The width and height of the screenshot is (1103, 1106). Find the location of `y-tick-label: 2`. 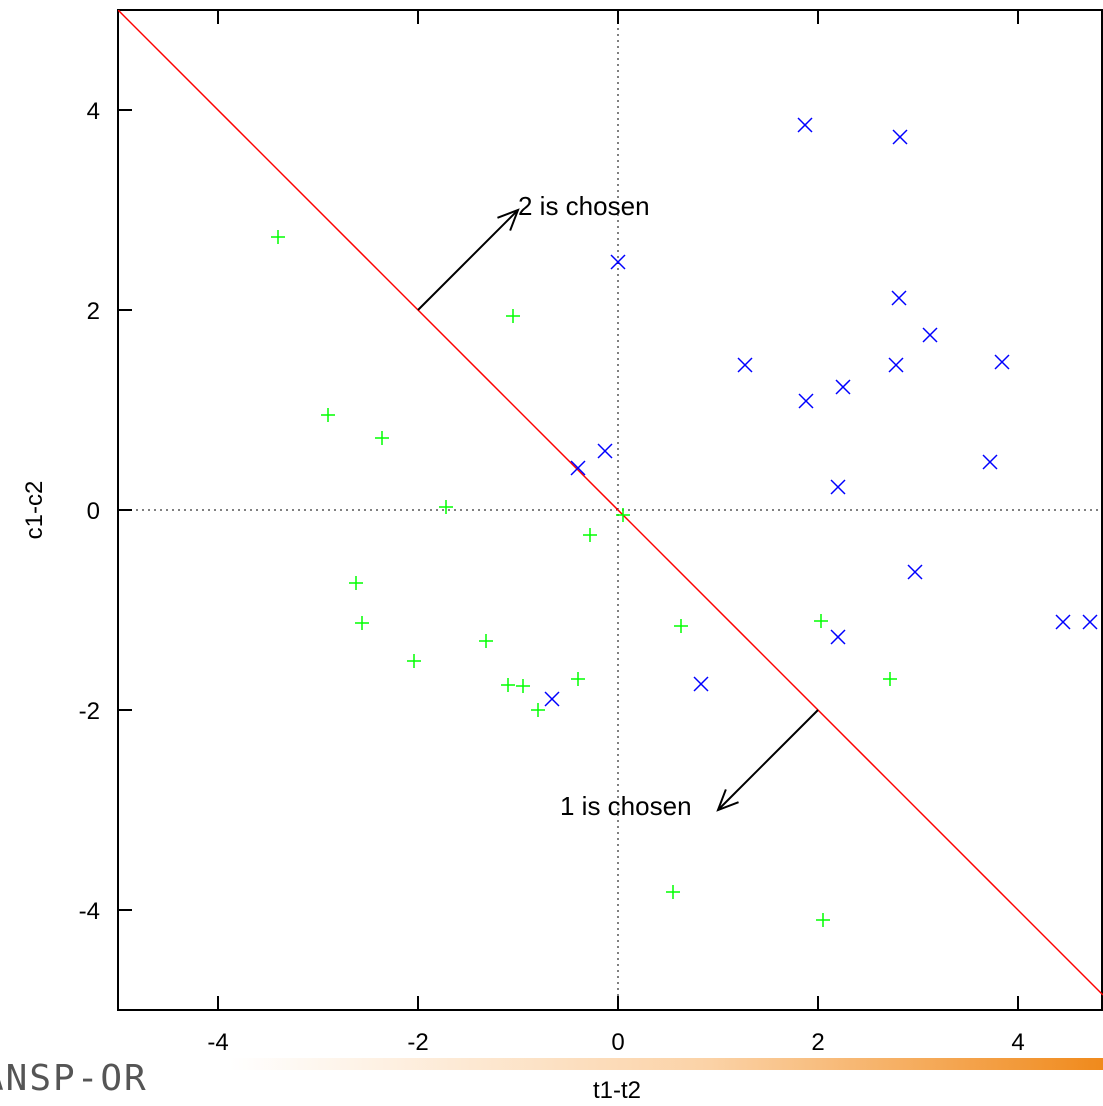

y-tick-label: 2 is located at coordinates (93, 311).